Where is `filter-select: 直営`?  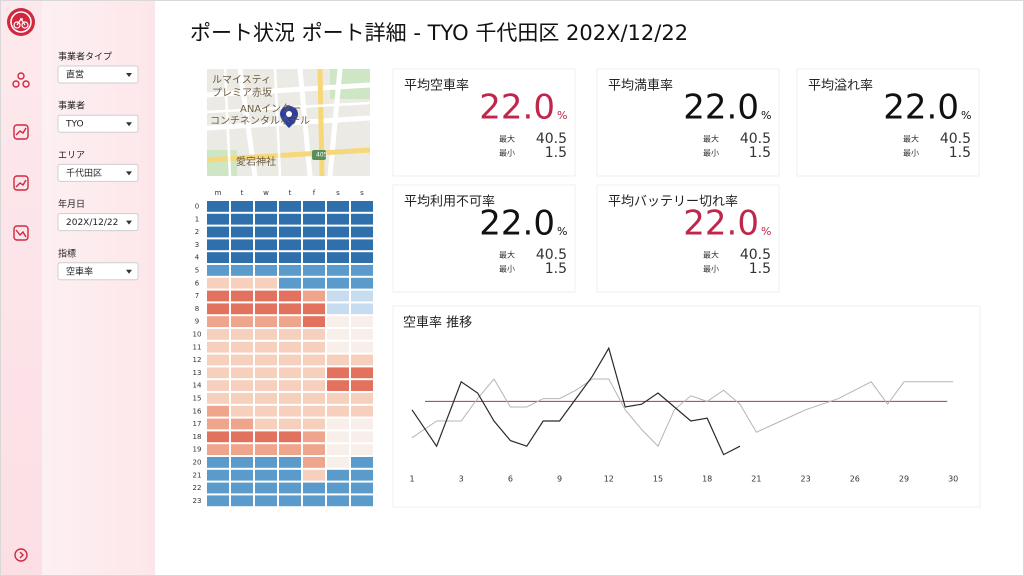 filter-select: 直営 is located at coordinates (98, 74).